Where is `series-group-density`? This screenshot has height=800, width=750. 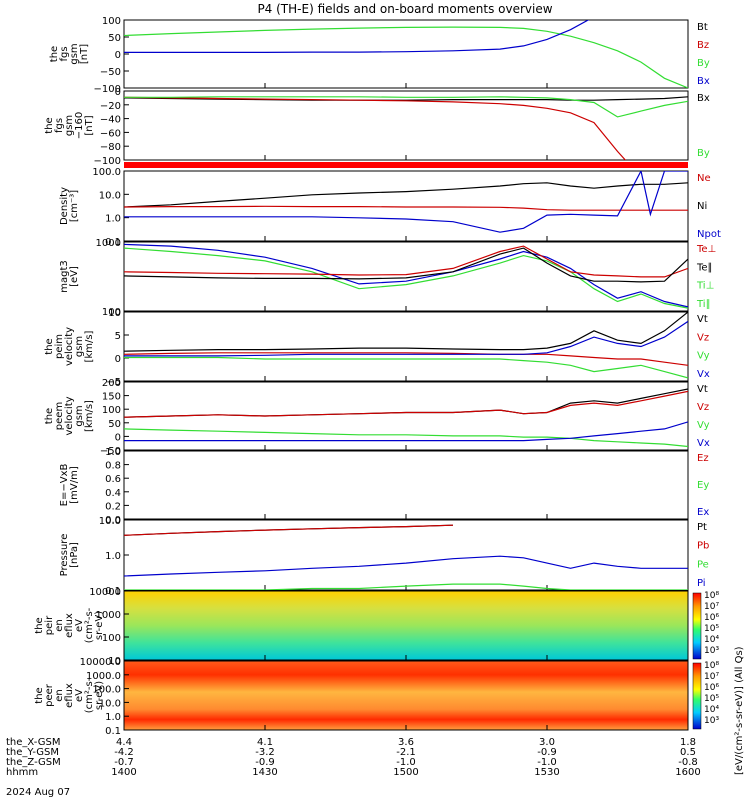
series-group-density is located at coordinates (406, 202).